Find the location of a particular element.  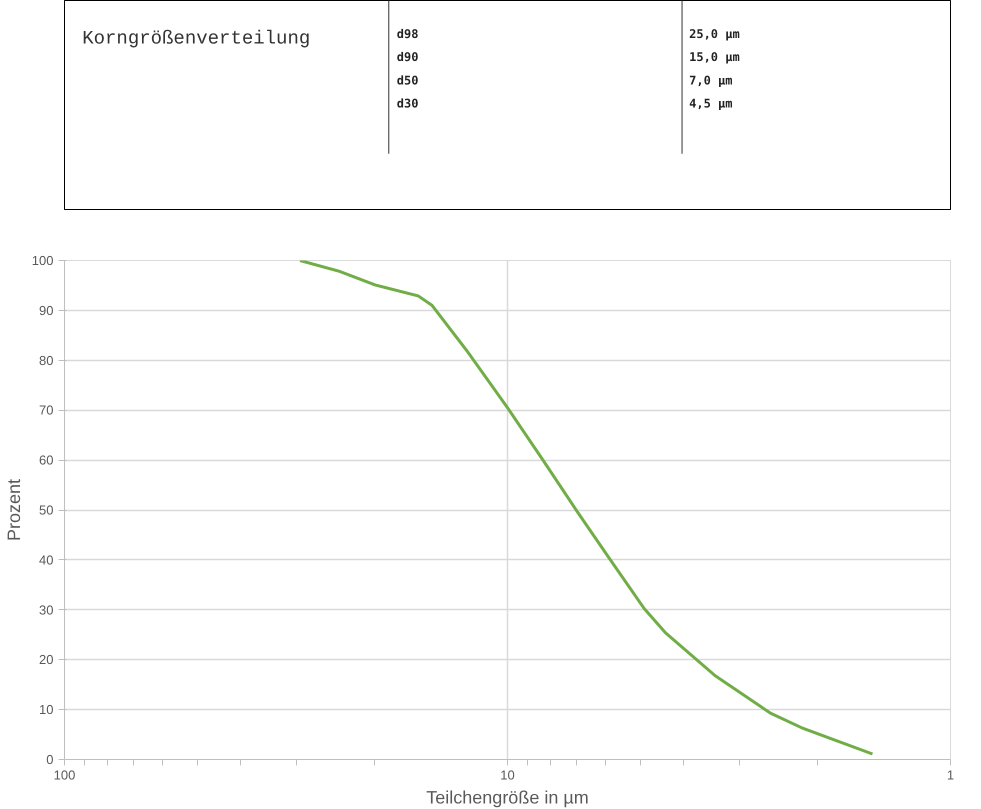

y-tick-label: 70 is located at coordinates (46, 410).